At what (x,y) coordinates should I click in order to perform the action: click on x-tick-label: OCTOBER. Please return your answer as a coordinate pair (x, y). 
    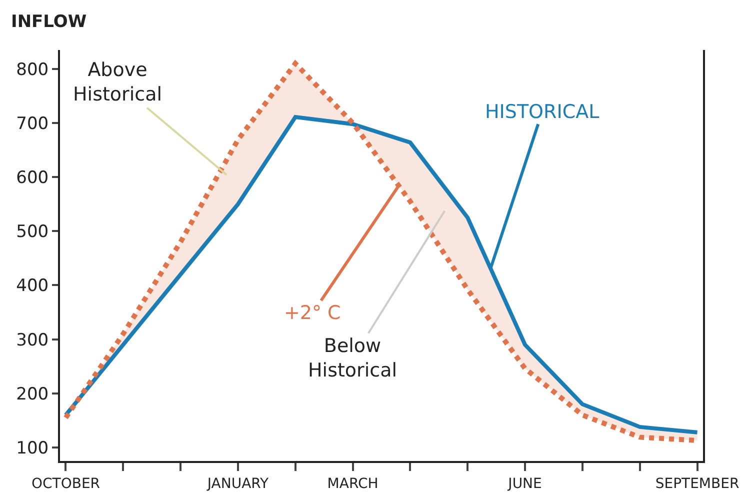
    Looking at the image, I should click on (65, 484).